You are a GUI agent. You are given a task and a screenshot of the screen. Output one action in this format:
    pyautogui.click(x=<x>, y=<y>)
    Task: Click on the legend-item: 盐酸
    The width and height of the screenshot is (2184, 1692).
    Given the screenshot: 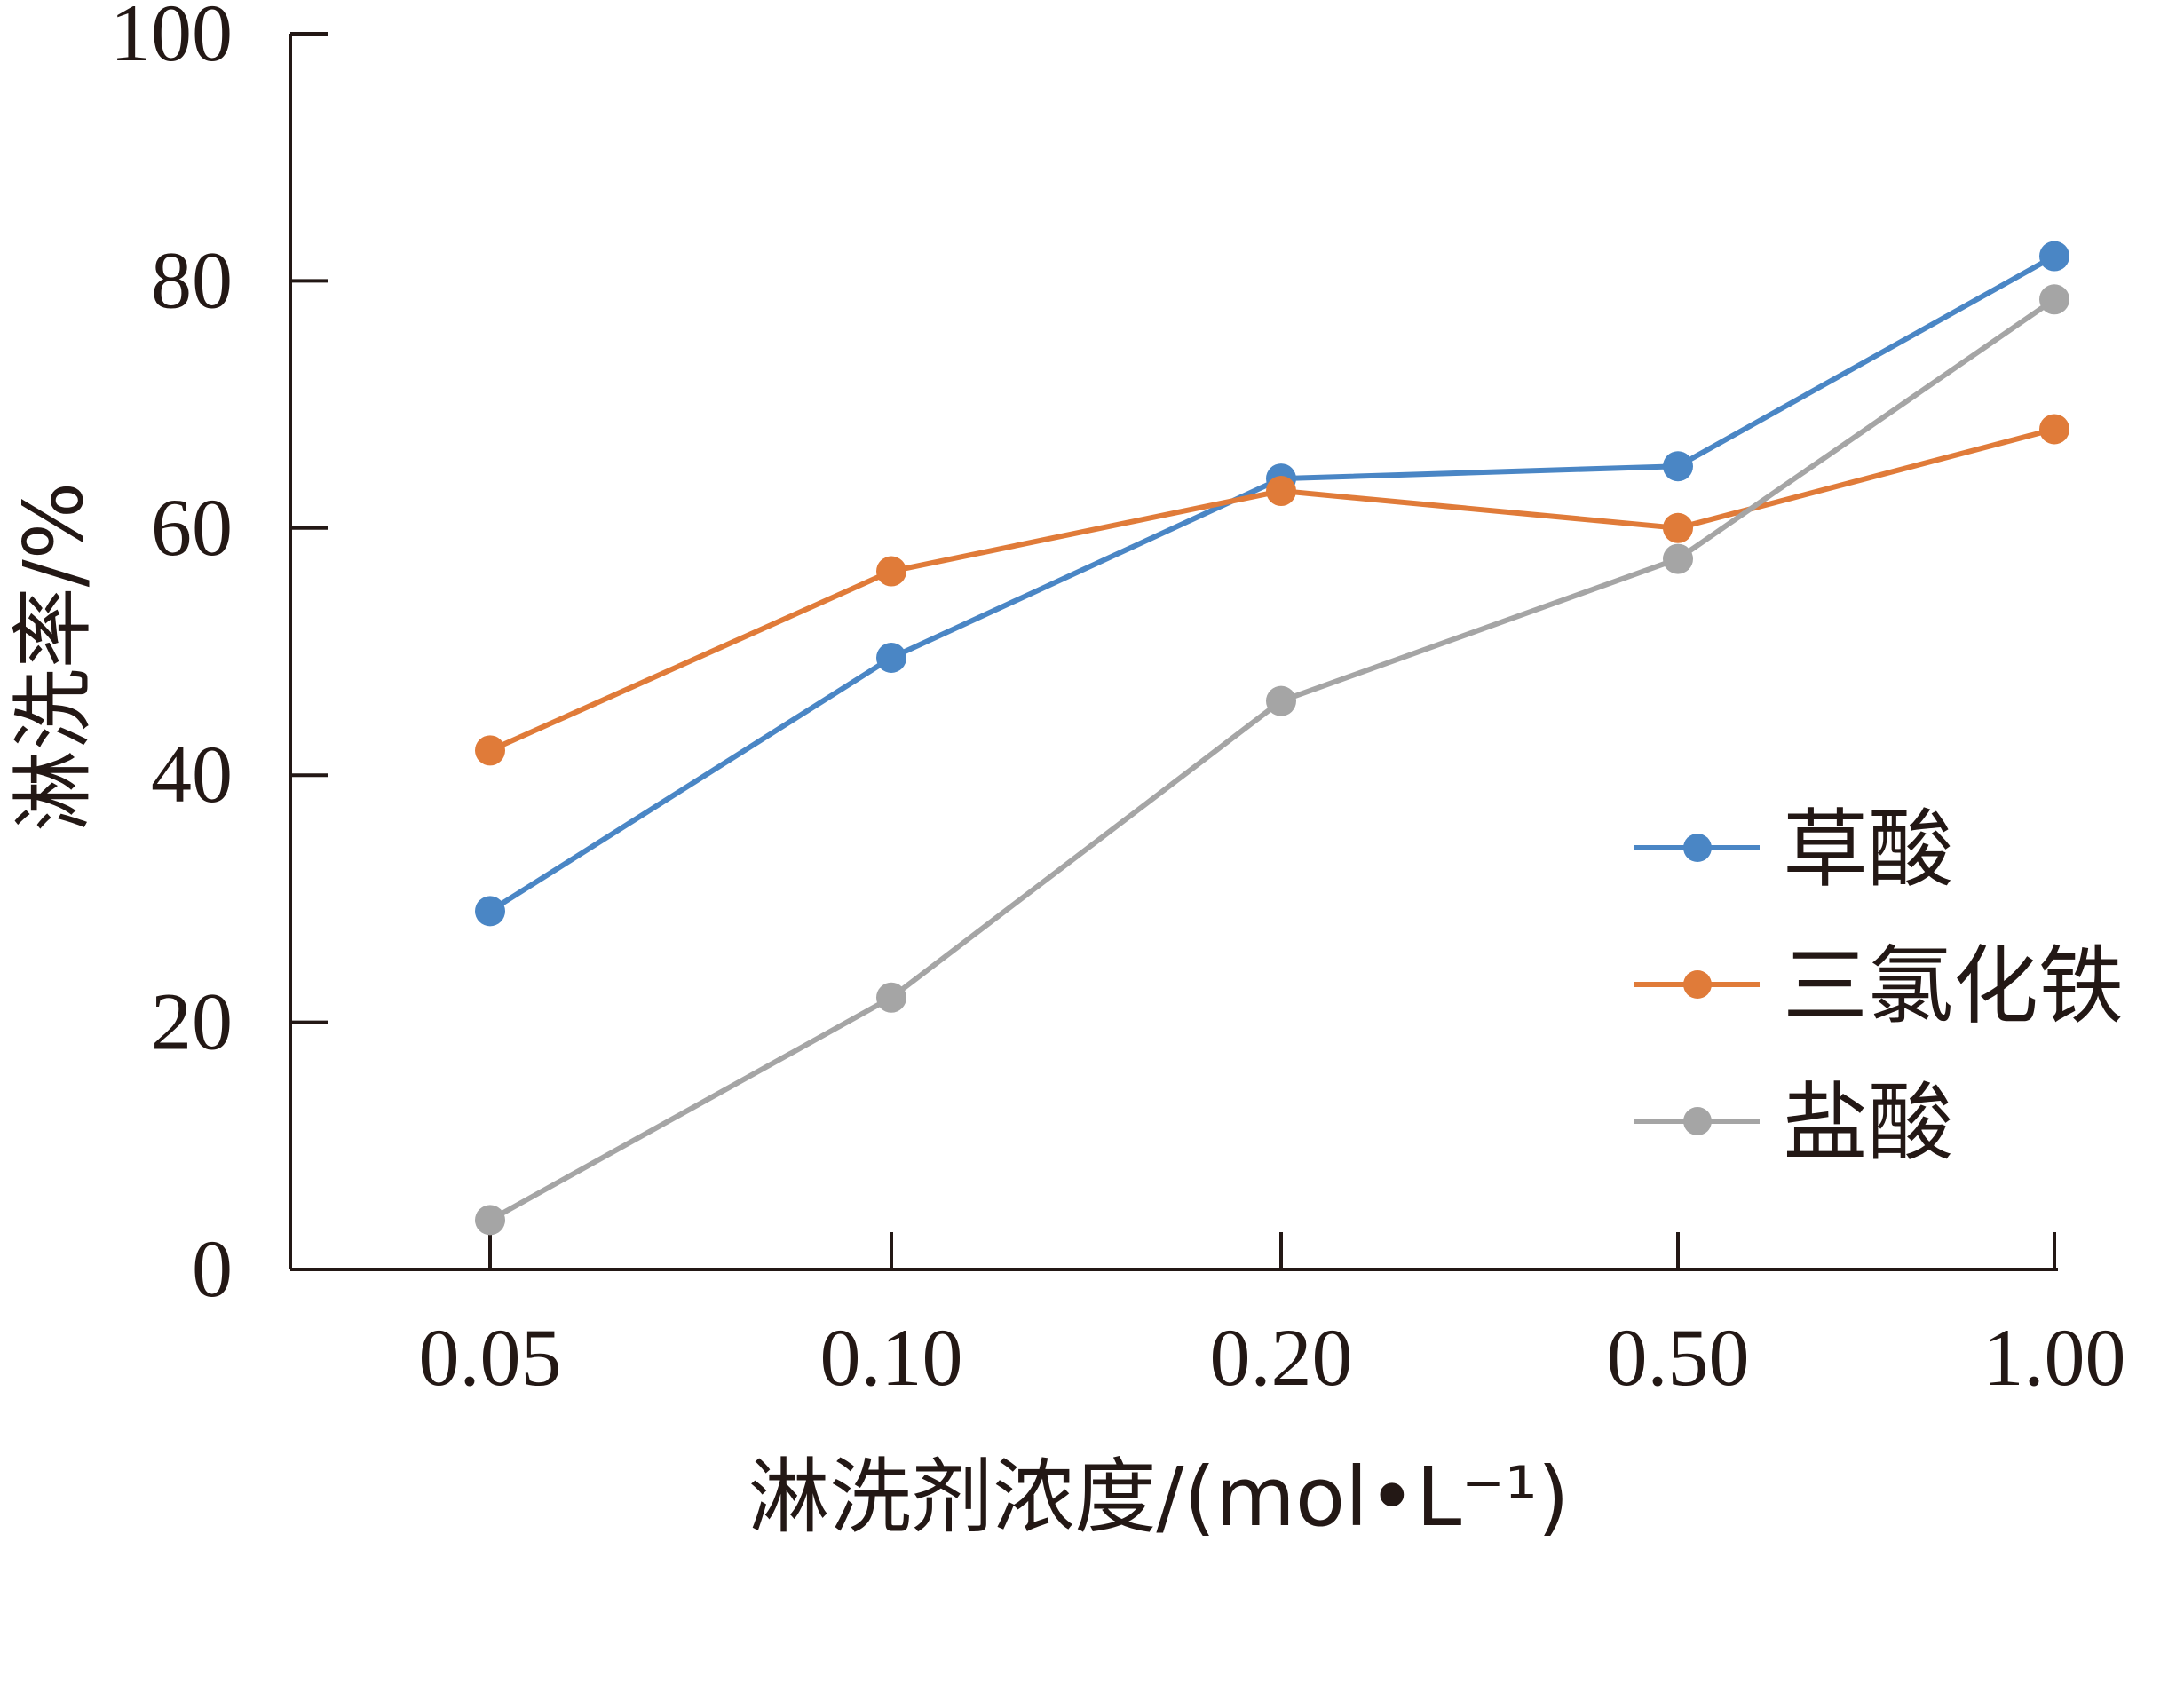 What is the action you would take?
    pyautogui.click(x=1793, y=1123)
    